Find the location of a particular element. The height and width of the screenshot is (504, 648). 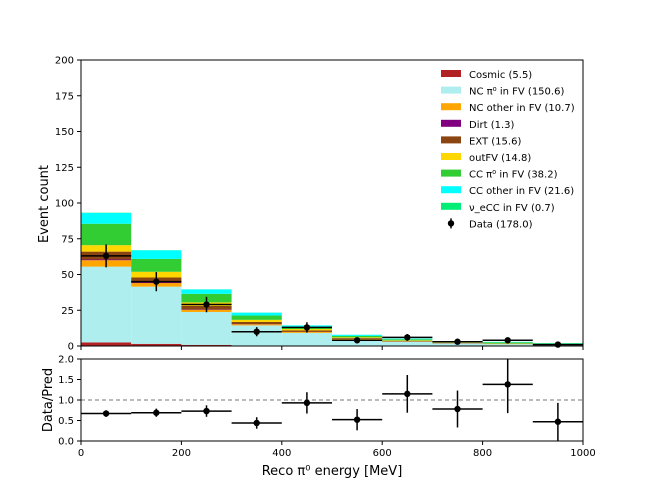

x-tick-label: 200 is located at coordinates (181, 453).